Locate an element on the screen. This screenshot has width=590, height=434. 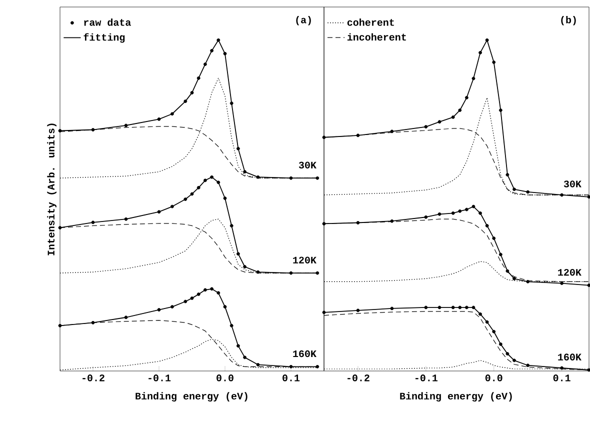
legend-label: fitting is located at coordinates (104, 38).